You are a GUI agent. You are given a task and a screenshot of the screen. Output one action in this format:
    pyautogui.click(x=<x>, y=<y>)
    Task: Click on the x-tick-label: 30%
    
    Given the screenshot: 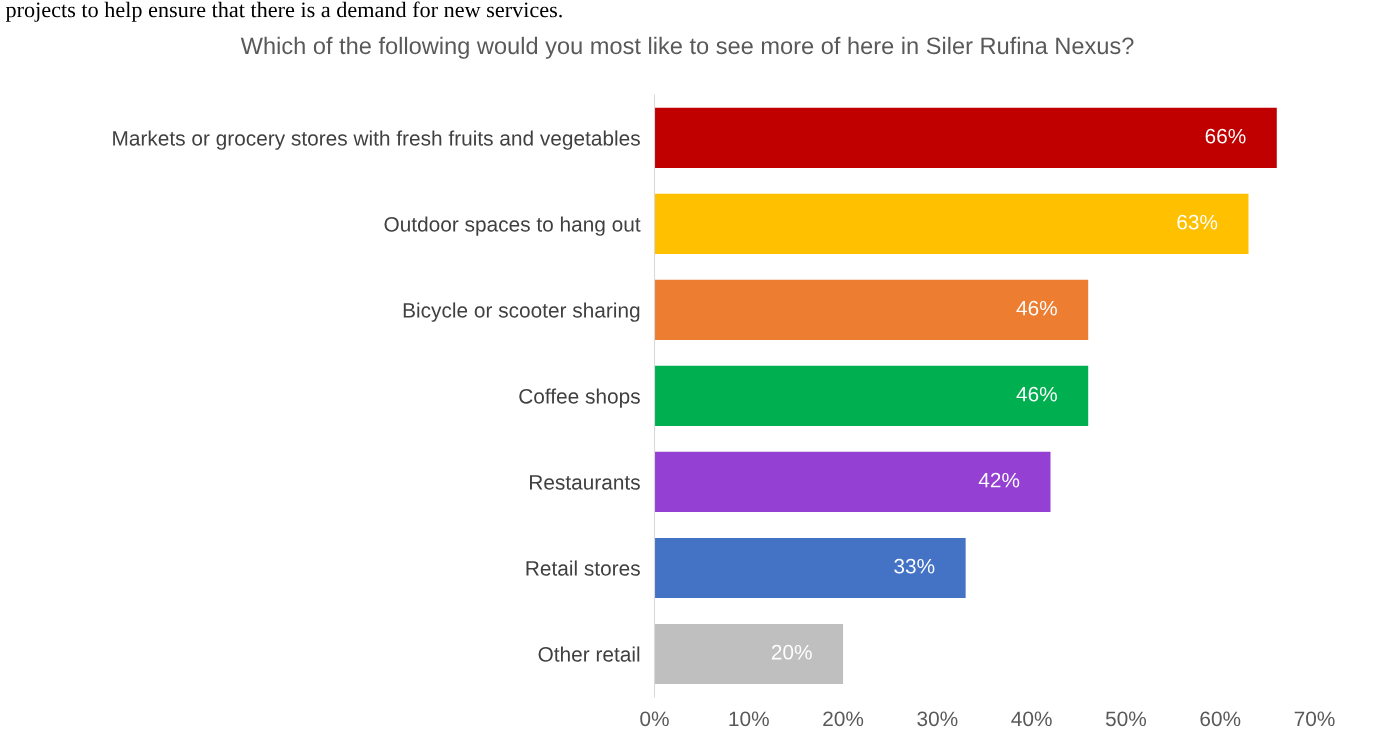 What is the action you would take?
    pyautogui.click(x=937, y=719)
    